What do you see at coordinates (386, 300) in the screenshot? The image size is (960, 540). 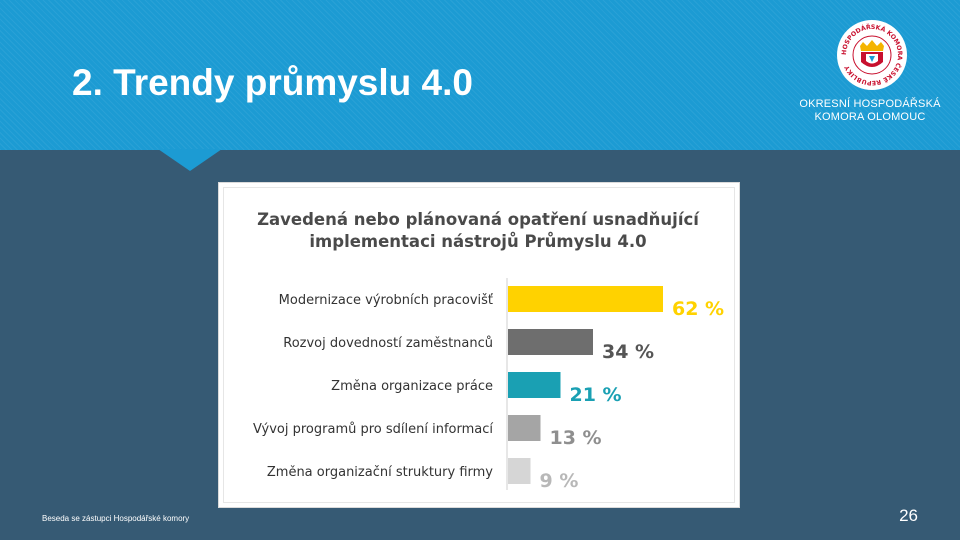 I see `category-label-1: Modernizace výrobních pracovišť` at bounding box center [386, 300].